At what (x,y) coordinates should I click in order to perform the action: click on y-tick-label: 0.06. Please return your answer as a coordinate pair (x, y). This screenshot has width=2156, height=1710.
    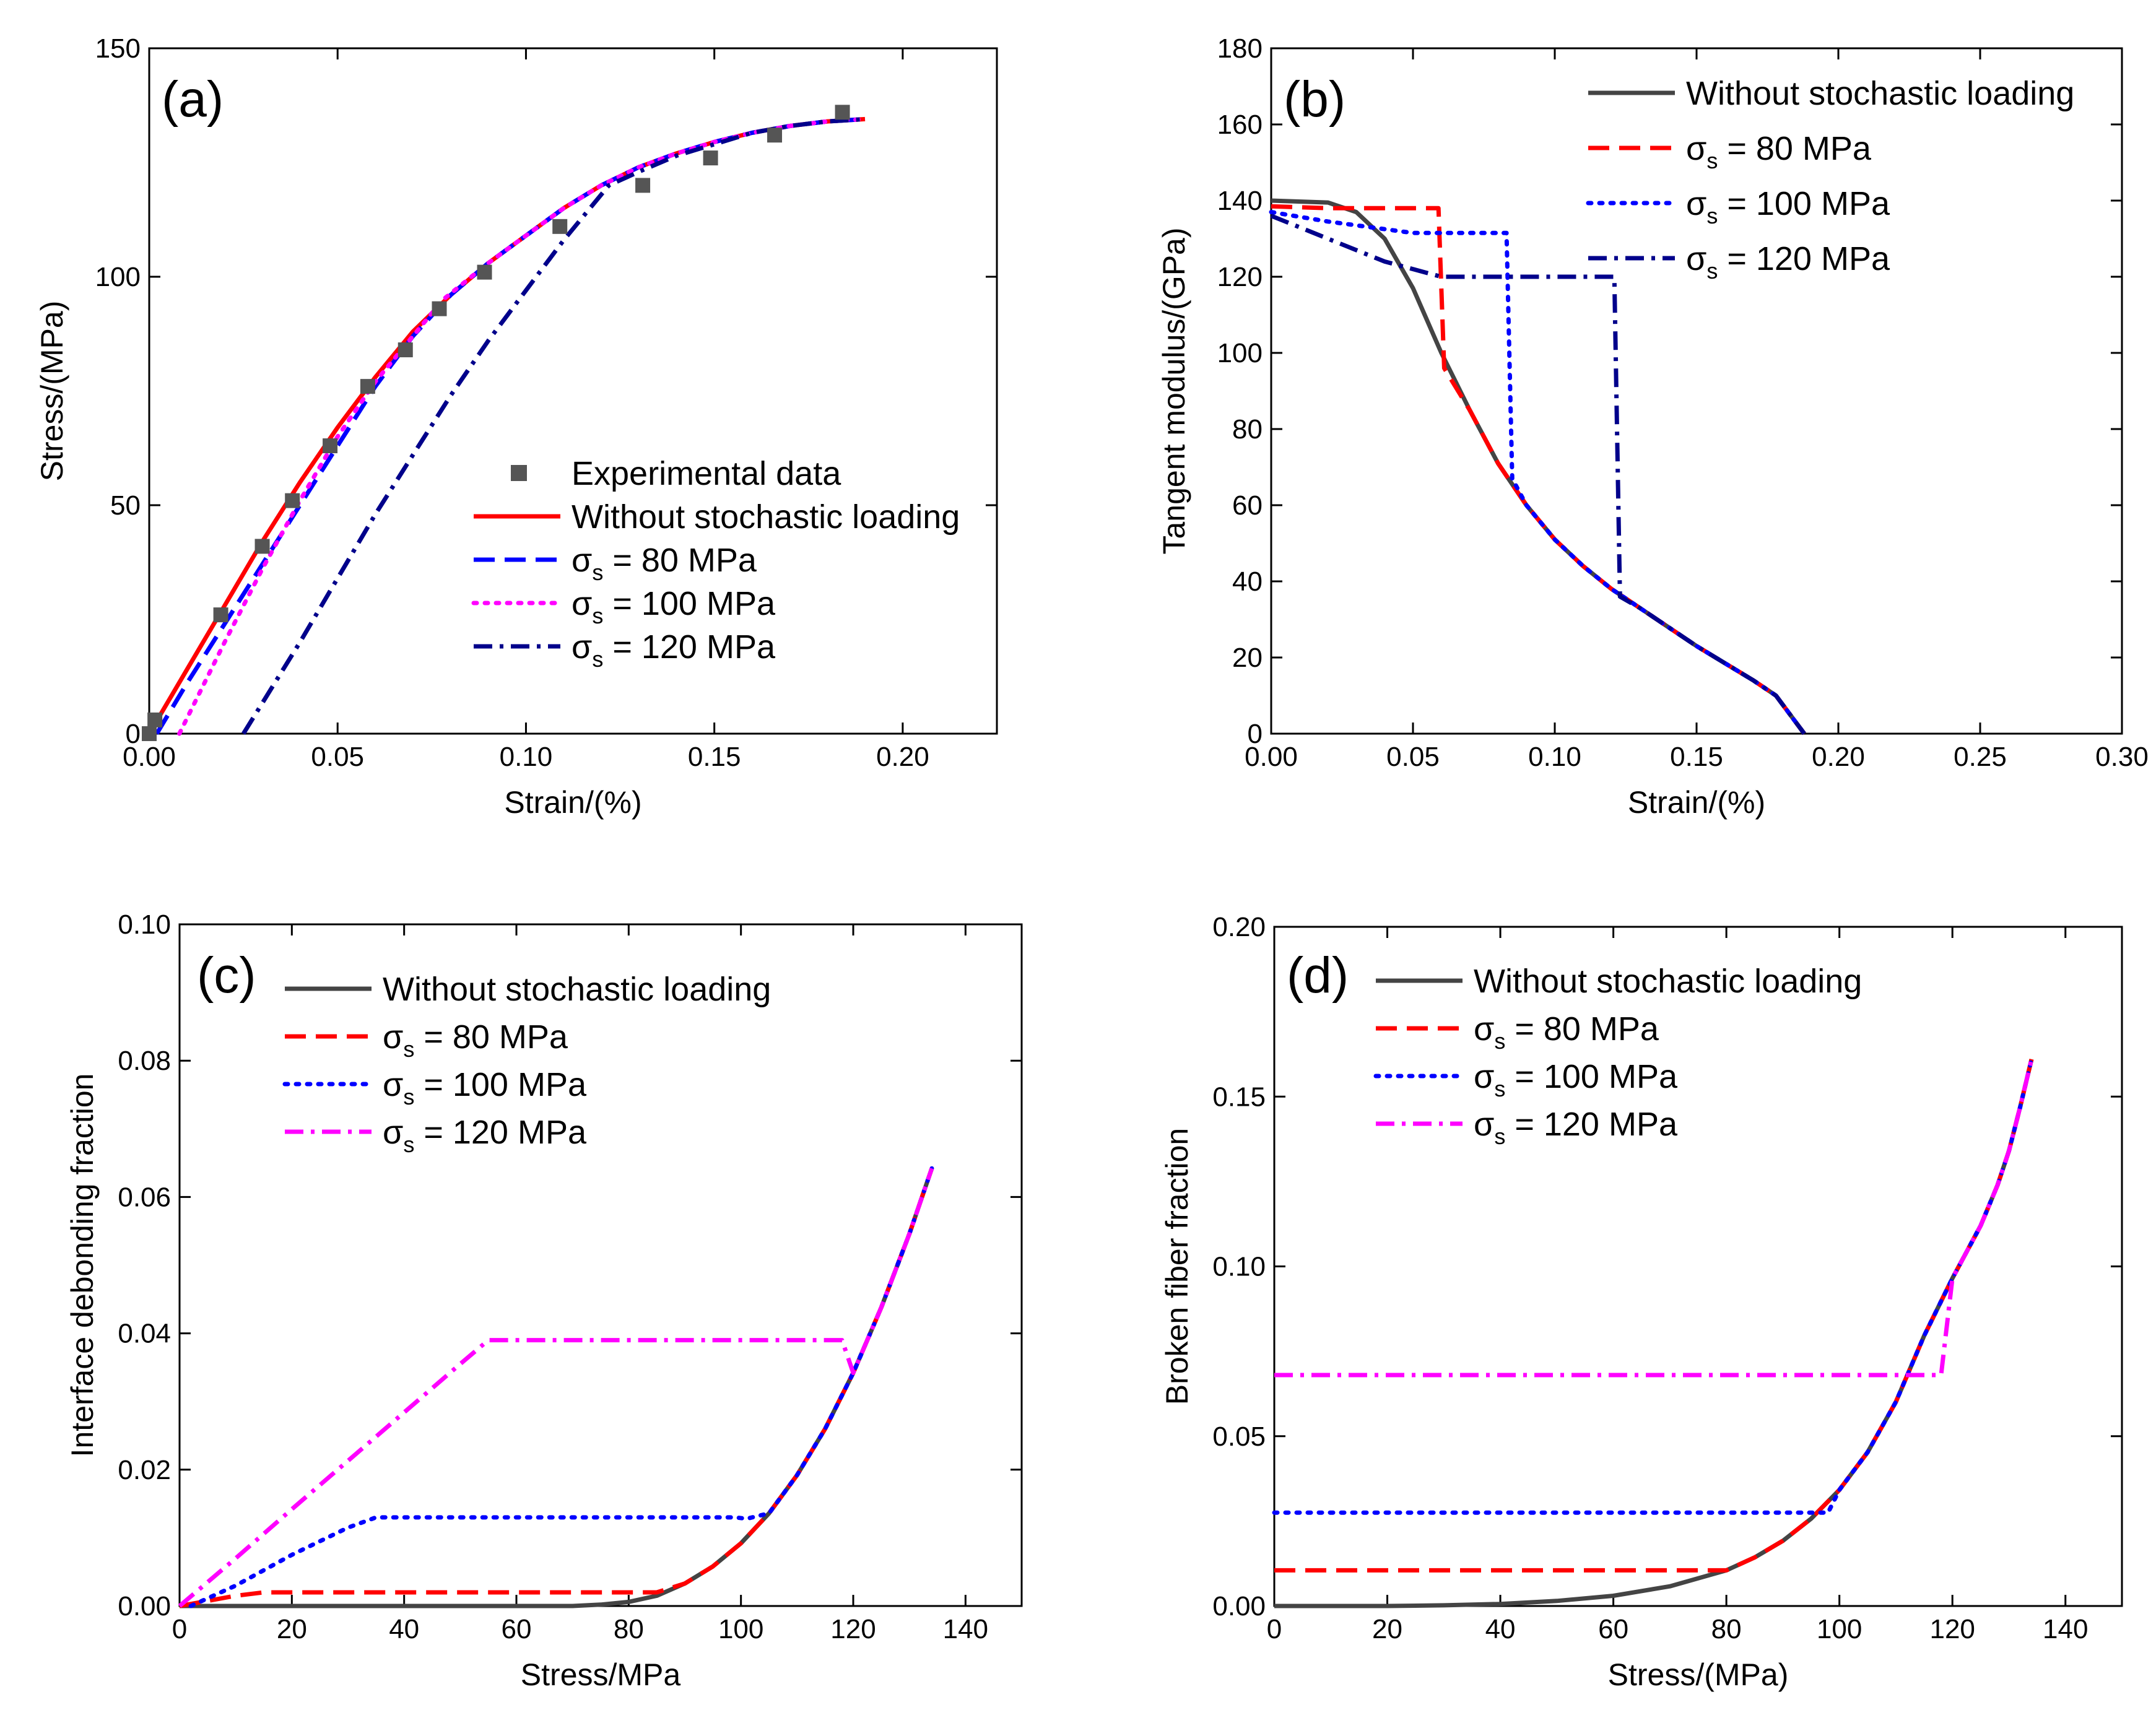
    Looking at the image, I should click on (144, 1197).